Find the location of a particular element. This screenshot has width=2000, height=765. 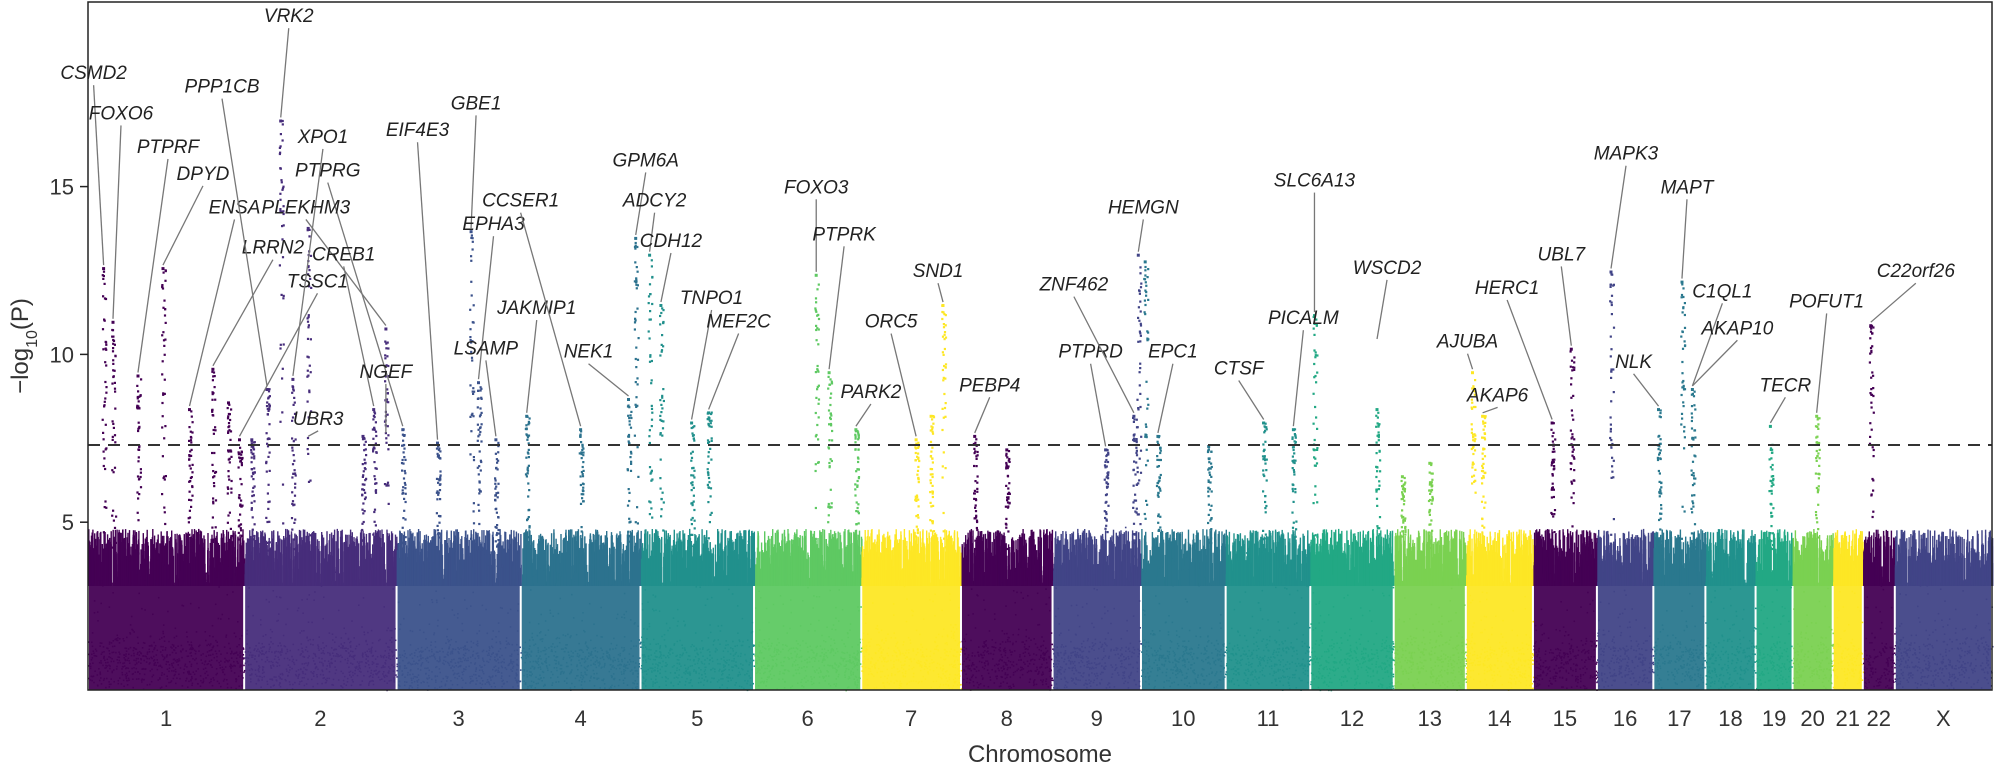

gene-label: ADCY2 is located at coordinates (654, 201).